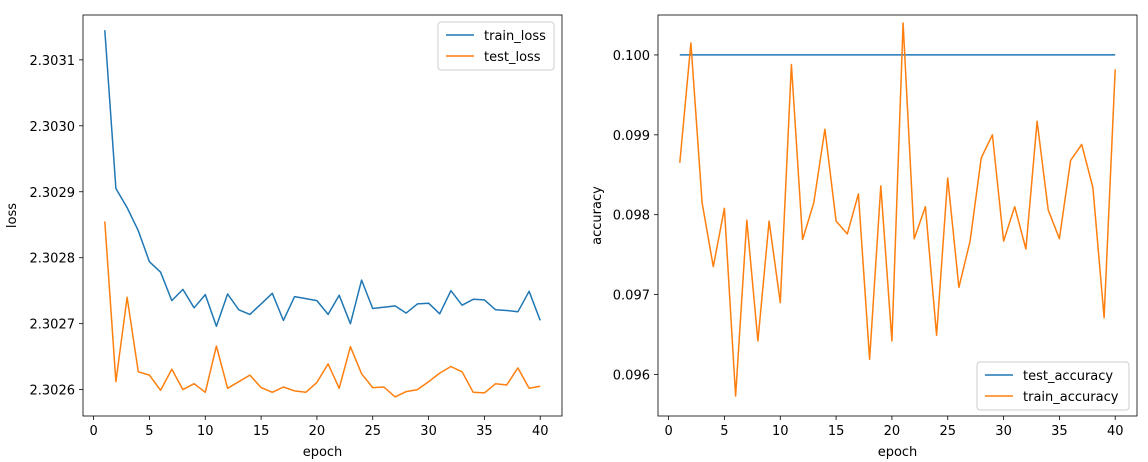 This screenshot has width=1148, height=462. I want to click on y-tick-label: 2.3030, so click(53, 127).